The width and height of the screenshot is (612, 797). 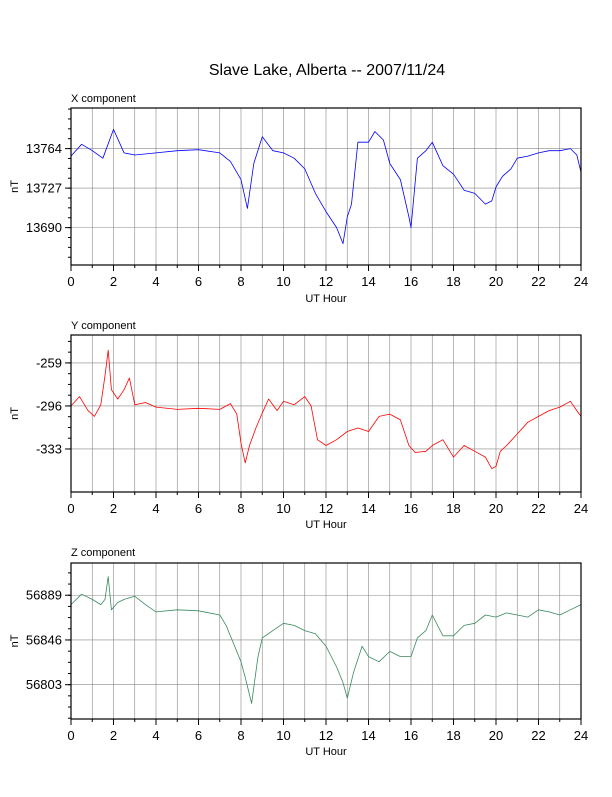 I want to click on y-y-axis-label: nT, so click(x=15, y=413).